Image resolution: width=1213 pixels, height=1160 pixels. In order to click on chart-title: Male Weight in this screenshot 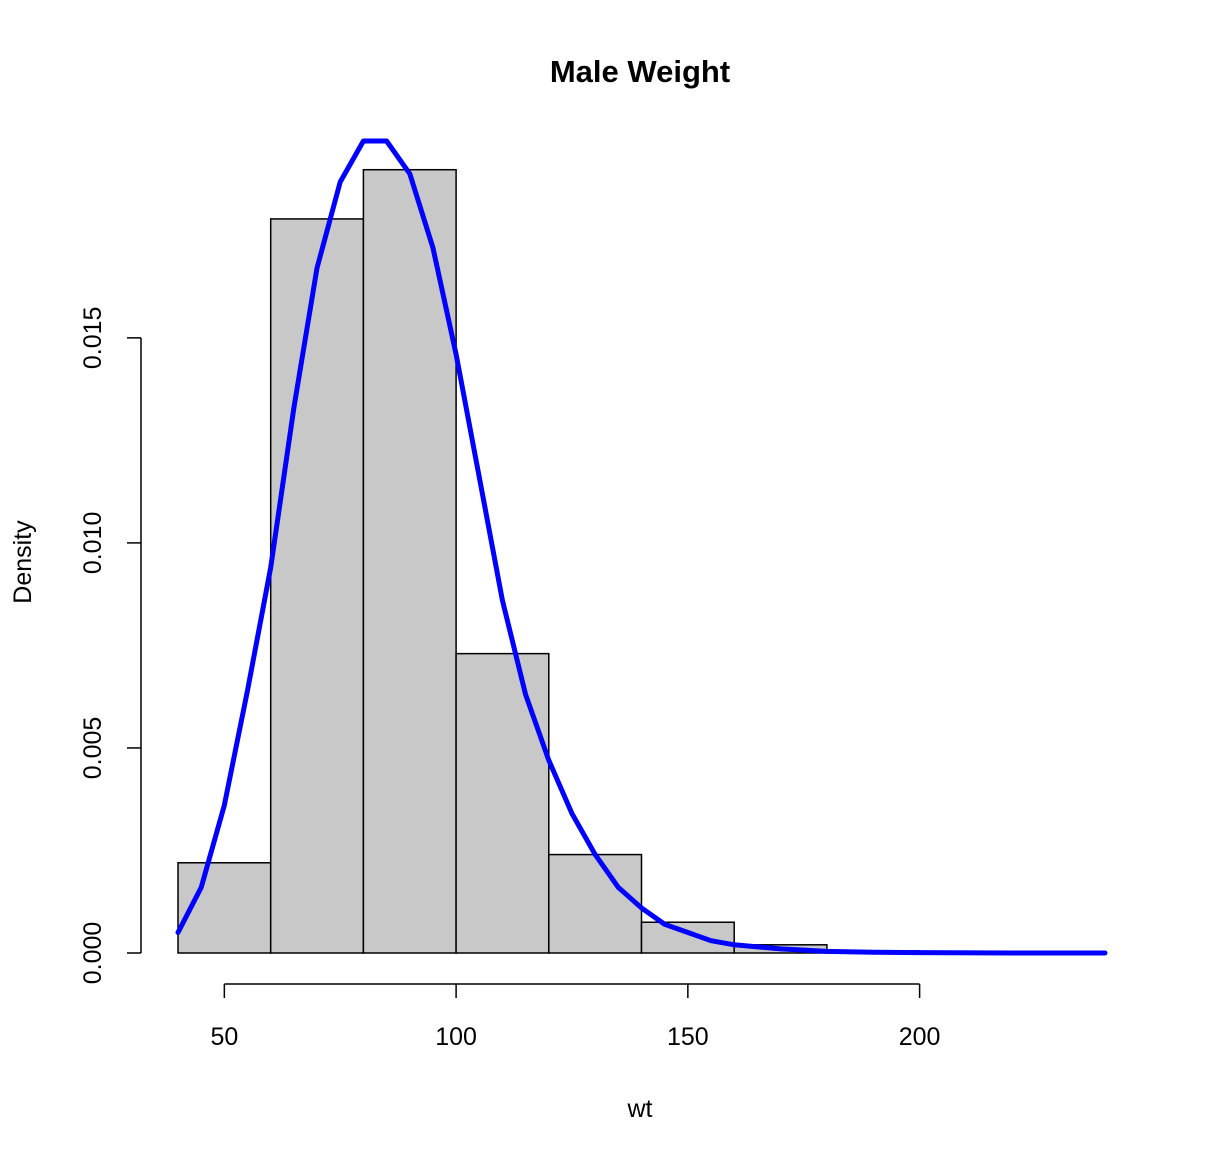, I will do `click(640, 71)`.